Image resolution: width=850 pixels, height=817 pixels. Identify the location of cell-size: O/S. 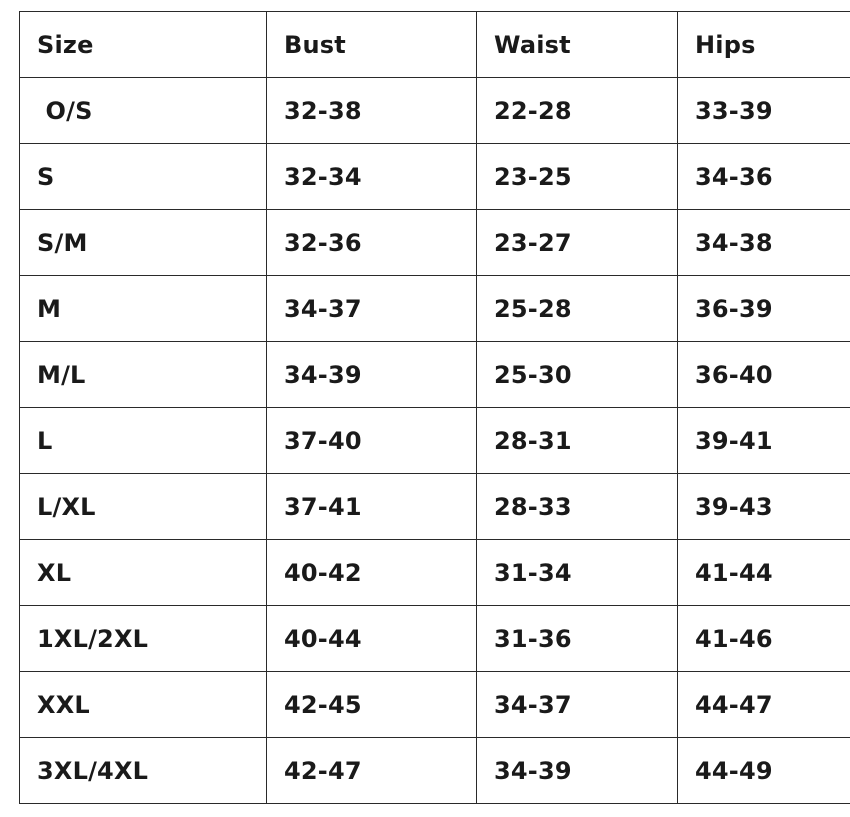
(143, 110).